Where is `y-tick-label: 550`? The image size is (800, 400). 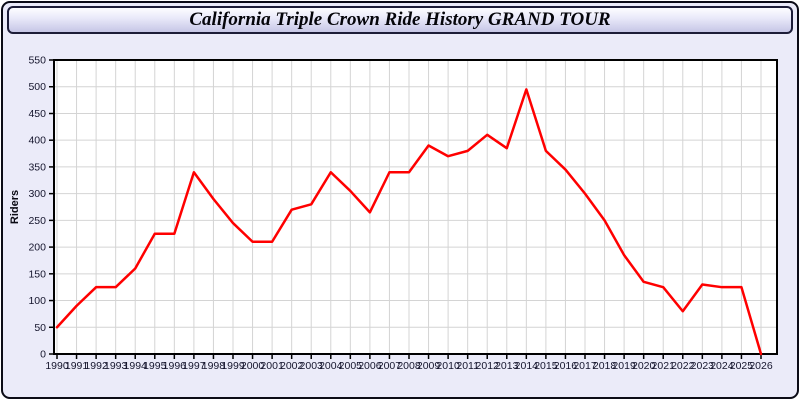 y-tick-label: 550 is located at coordinates (37, 61).